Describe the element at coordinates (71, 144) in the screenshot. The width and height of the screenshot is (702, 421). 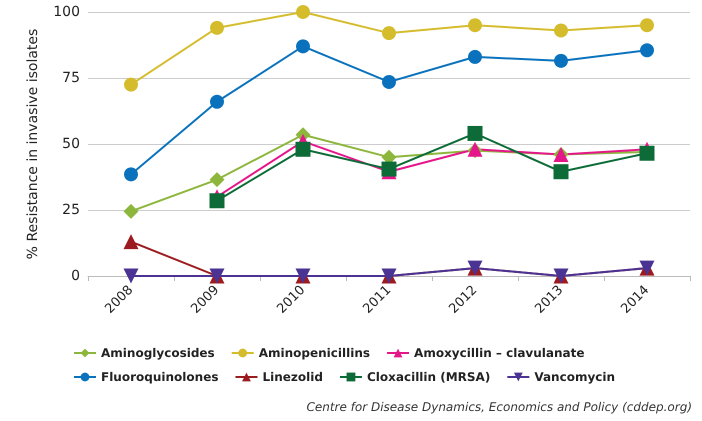
I see `y-tick-label: 50` at that location.